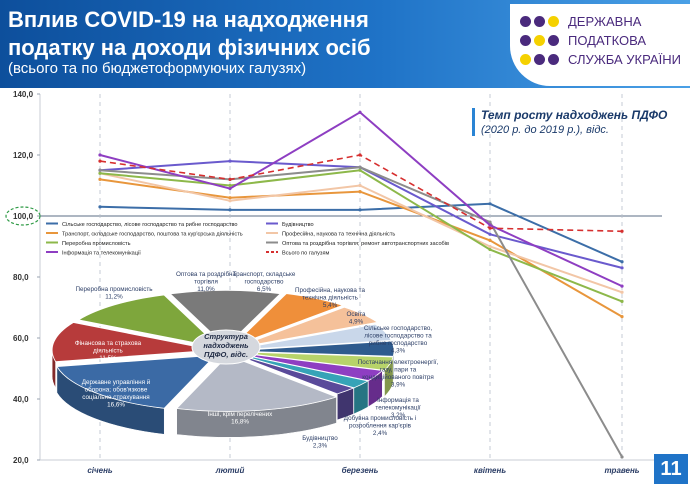  What do you see at coordinates (624, 59) in the screenshot?
I see `logo-text-line3: СЛУЖБА УКРАЇНИ` at bounding box center [624, 59].